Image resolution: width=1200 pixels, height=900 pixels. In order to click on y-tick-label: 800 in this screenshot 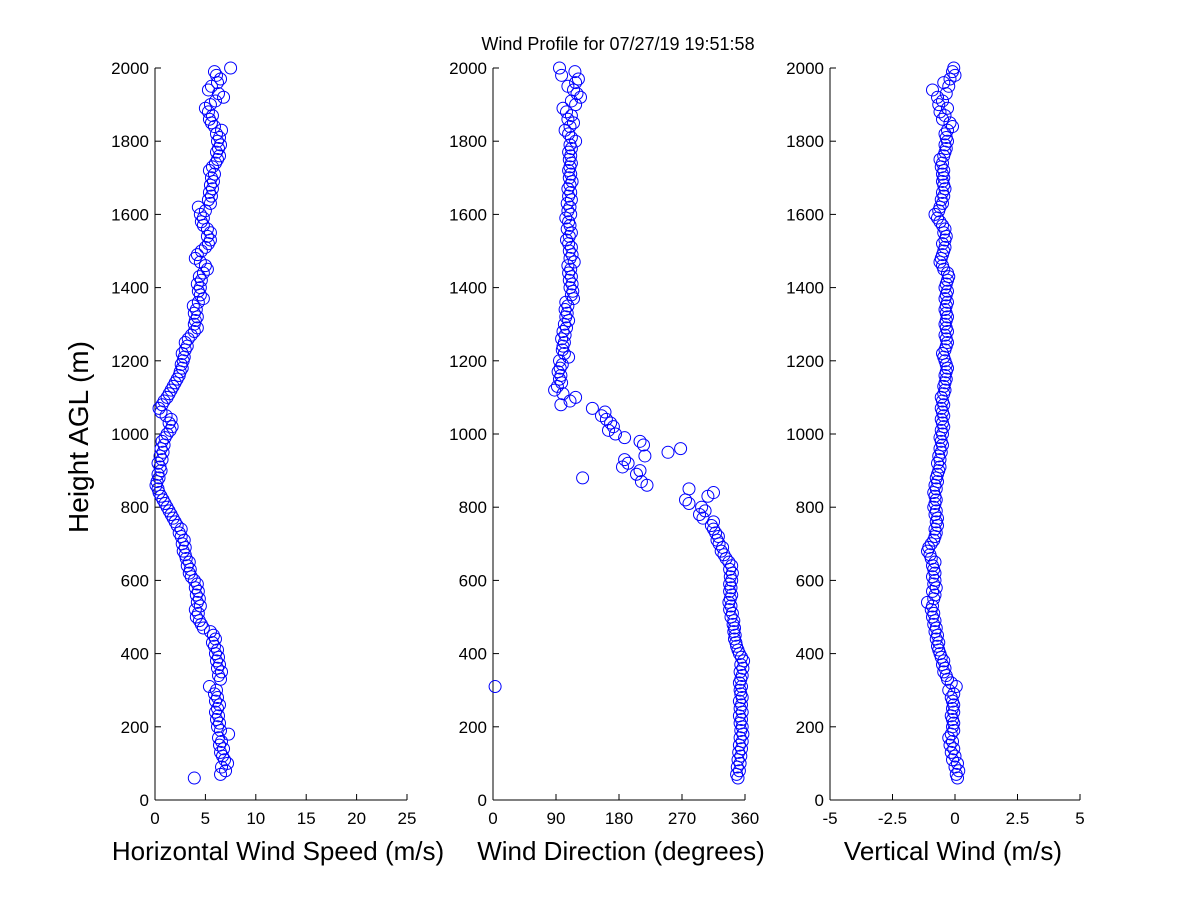, I will do `click(135, 507)`.